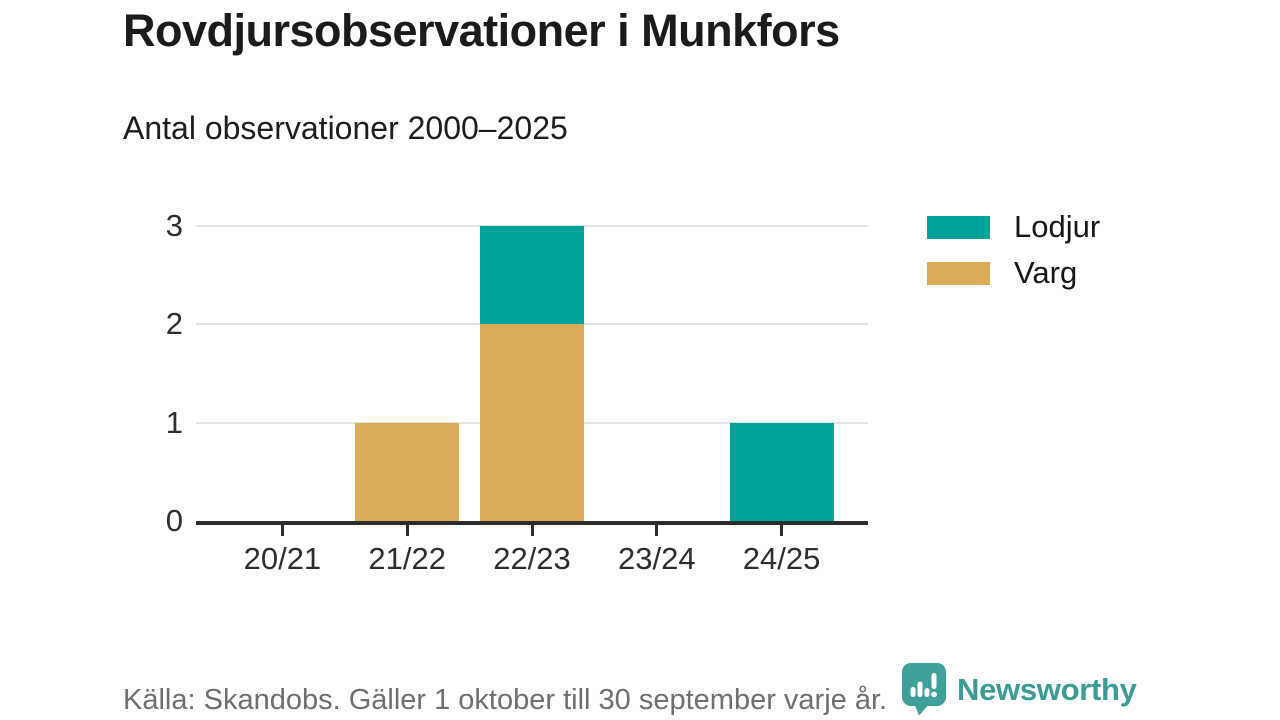  I want to click on x-axis-line, so click(532, 523).